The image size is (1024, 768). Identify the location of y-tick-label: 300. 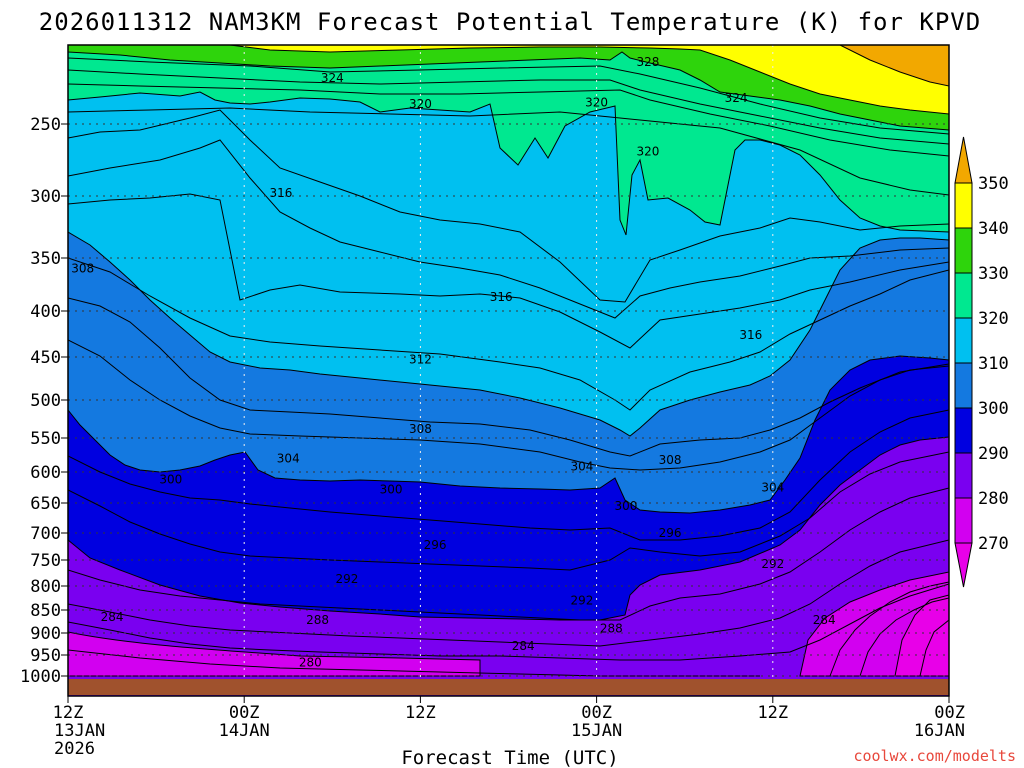
(45, 197).